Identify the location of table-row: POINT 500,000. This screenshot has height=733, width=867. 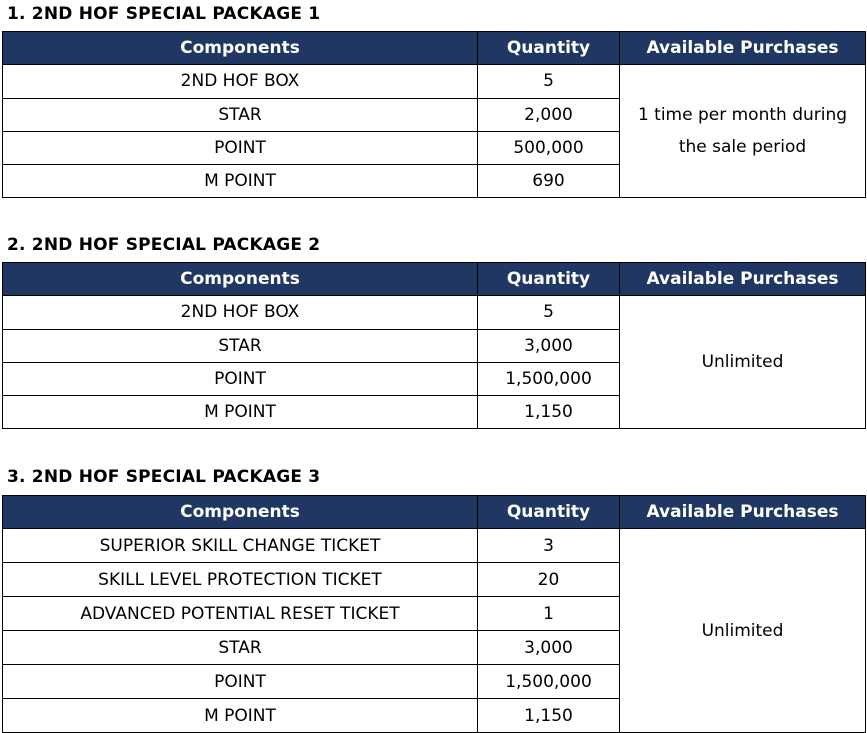
(434, 148).